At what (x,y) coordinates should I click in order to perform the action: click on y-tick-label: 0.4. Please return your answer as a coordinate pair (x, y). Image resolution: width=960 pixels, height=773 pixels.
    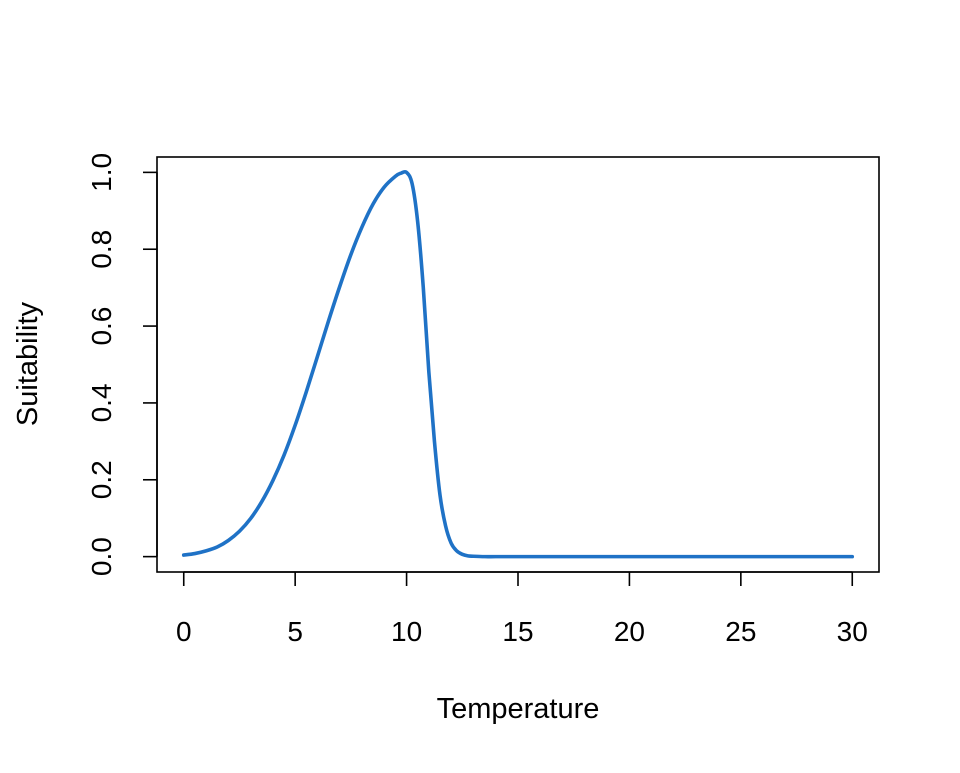
    Looking at the image, I should click on (101, 402).